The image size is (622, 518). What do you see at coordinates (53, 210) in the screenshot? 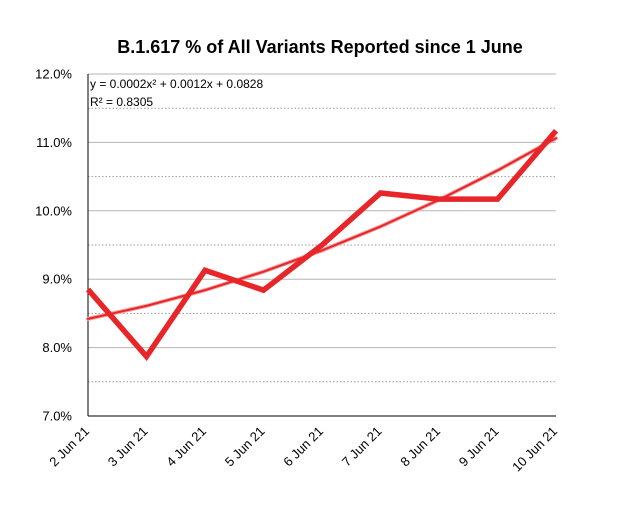
I see `y-tick-label: 10.0%` at bounding box center [53, 210].